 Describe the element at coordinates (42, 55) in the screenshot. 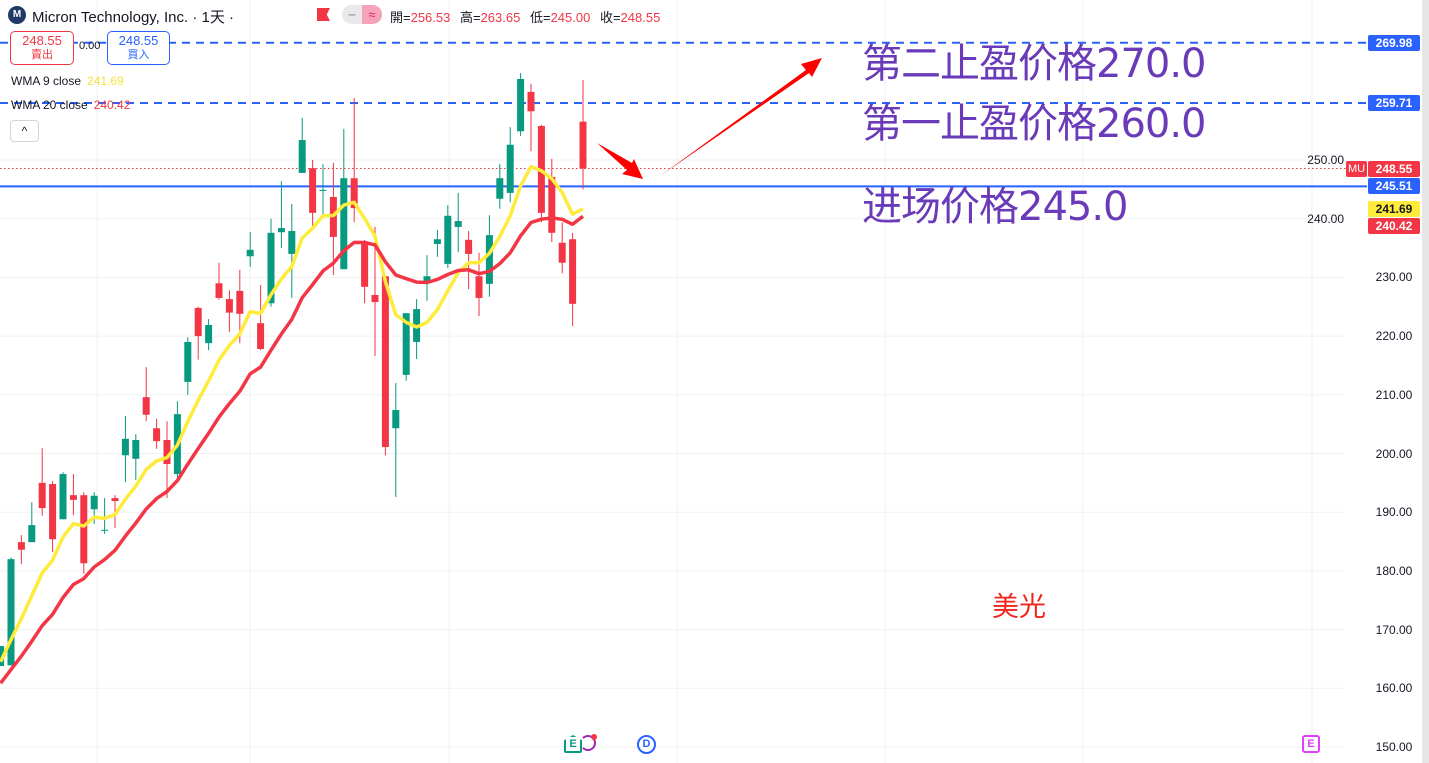

I see `sell-label: 賣出` at that location.